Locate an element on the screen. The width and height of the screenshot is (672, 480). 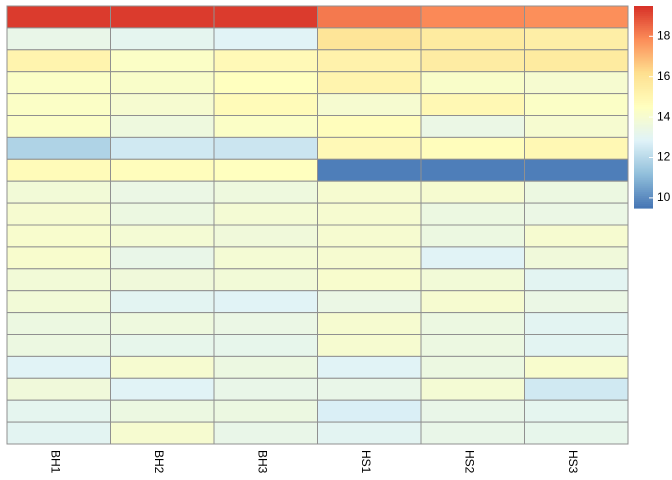
heatmap-cell-r20-BH1 is located at coordinates (58, 433).